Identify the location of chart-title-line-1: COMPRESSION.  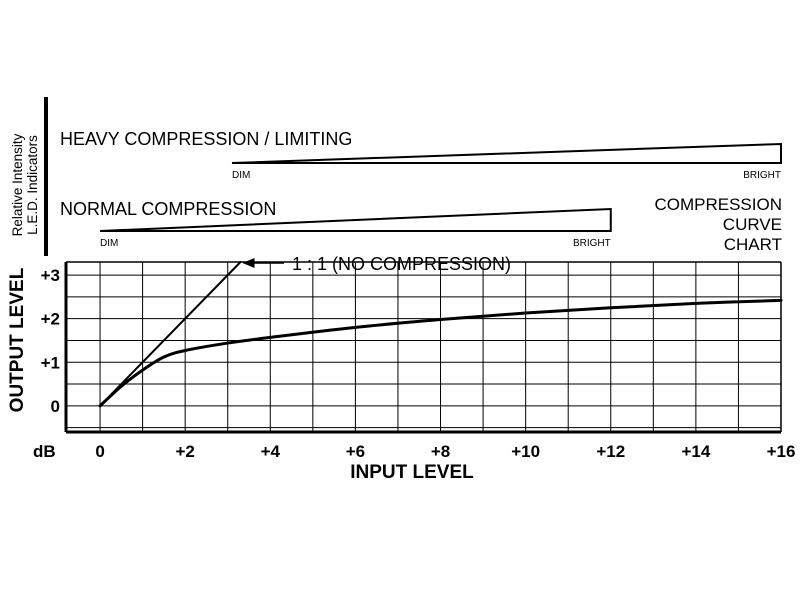
(718, 204).